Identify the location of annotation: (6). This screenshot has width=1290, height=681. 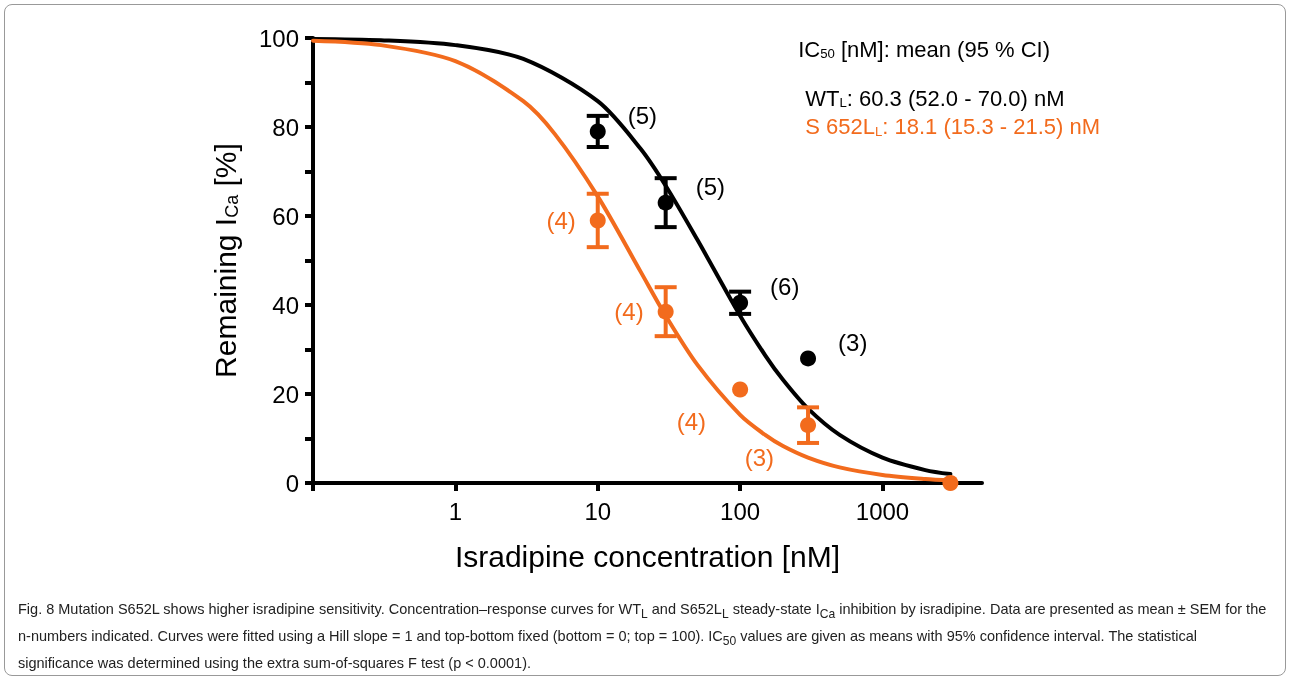
(785, 287).